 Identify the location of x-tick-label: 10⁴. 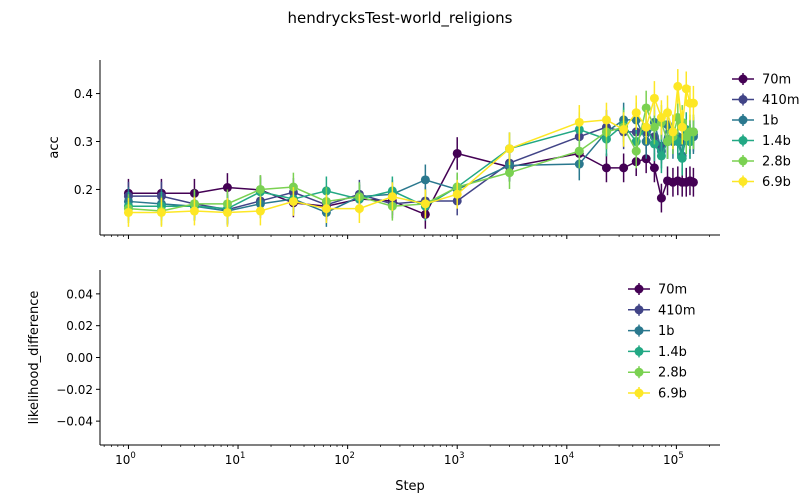
(563, 459).